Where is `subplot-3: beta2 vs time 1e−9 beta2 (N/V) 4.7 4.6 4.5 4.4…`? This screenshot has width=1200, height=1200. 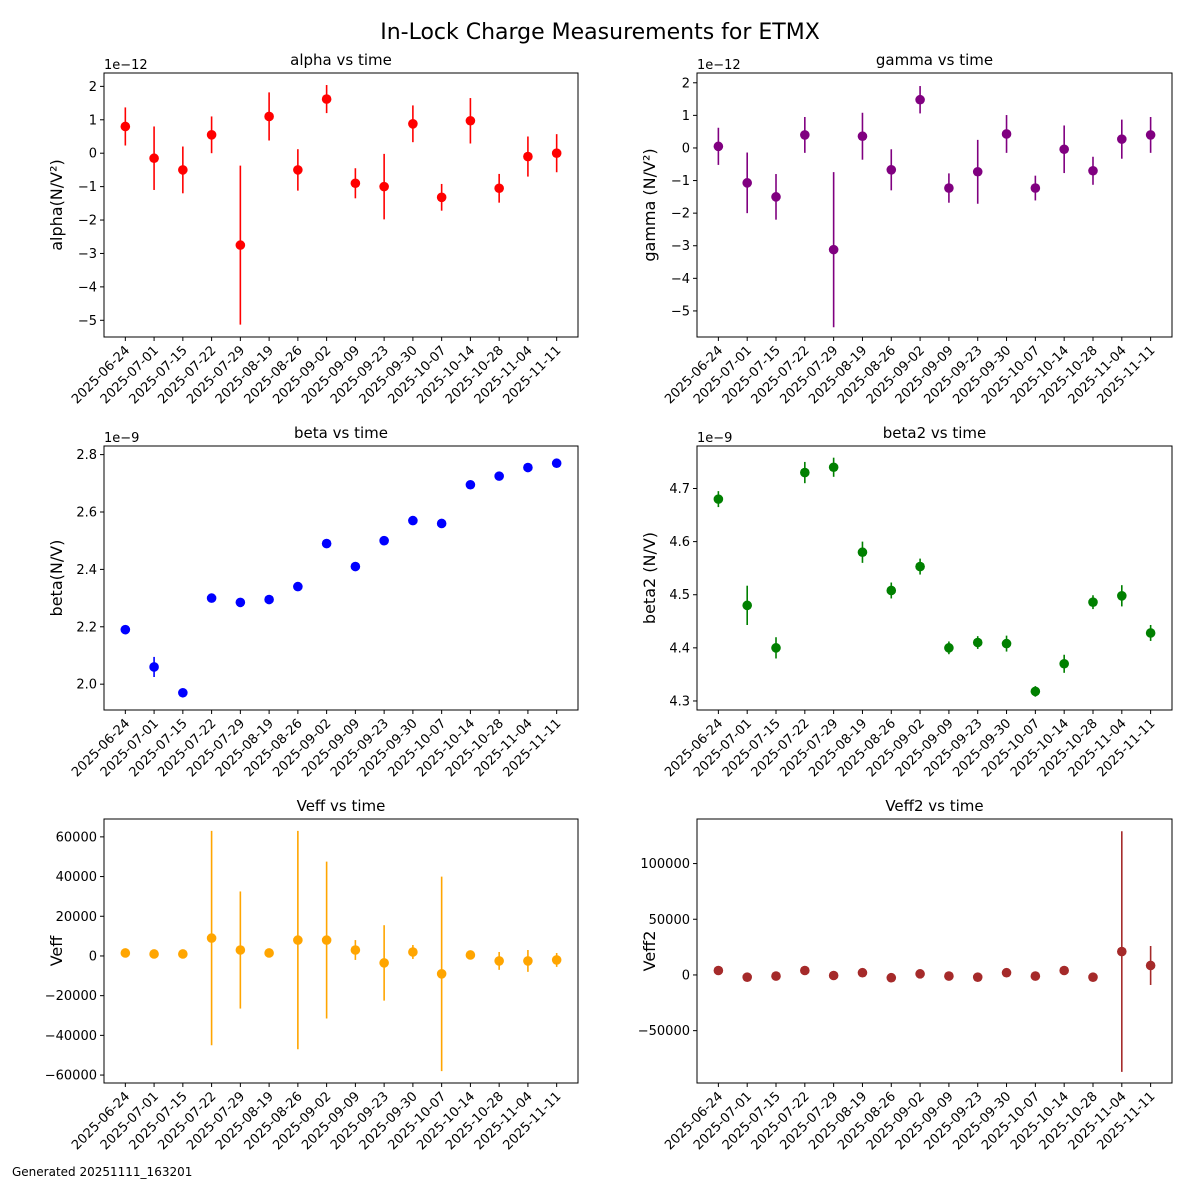 subplot-3: beta2 vs time 1e−9 beta2 (N/V) 4.7 4.6 4.5 4.4… is located at coordinates (906, 602).